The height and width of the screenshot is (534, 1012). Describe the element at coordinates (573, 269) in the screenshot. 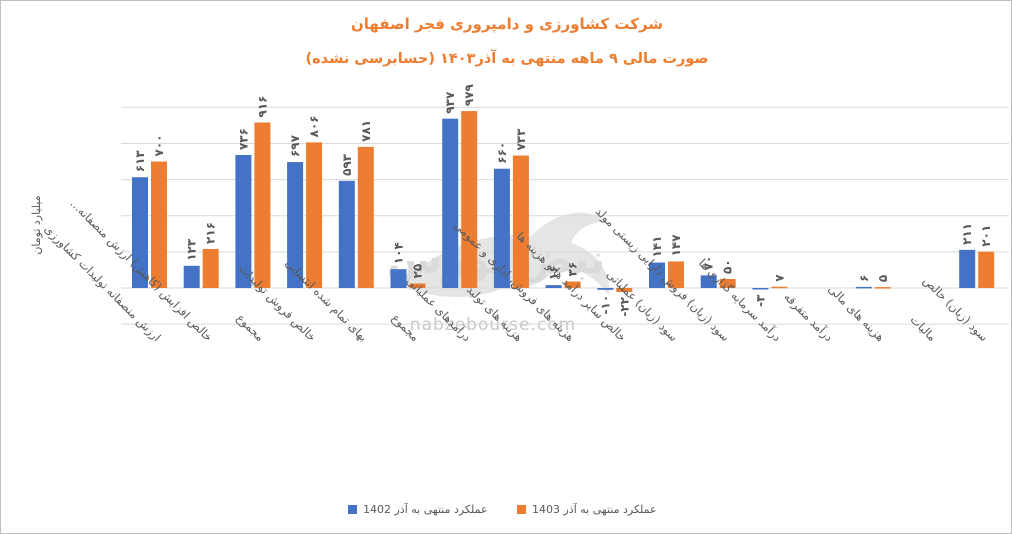

I see `data-label: ۳۶` at that location.